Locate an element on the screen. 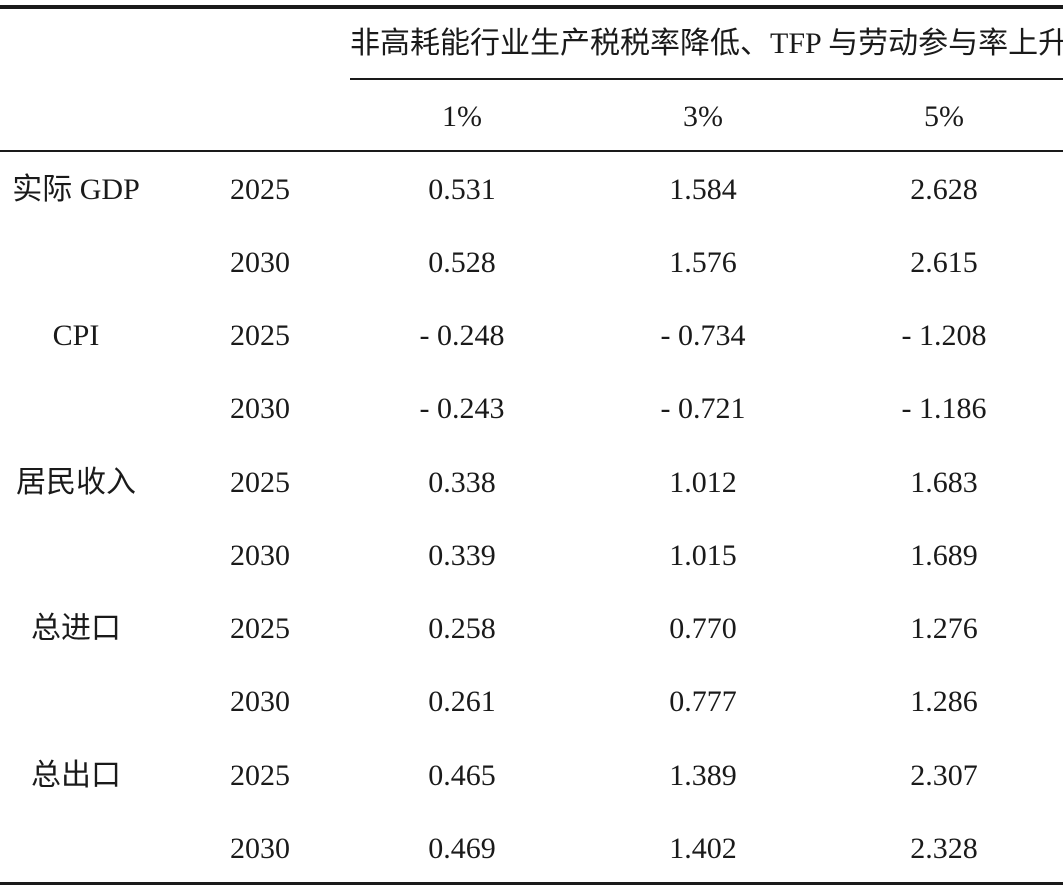  top-rule is located at coordinates (531, 7).